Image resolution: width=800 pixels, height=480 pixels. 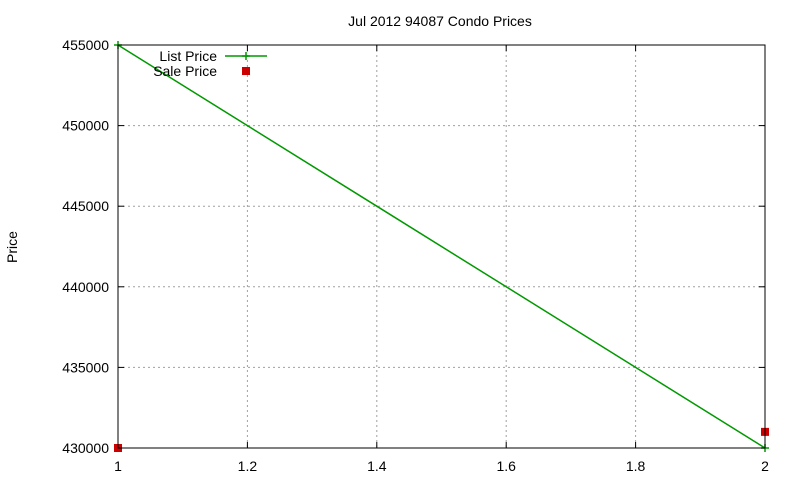 I want to click on y-tick-label: 435000, so click(x=85, y=367).